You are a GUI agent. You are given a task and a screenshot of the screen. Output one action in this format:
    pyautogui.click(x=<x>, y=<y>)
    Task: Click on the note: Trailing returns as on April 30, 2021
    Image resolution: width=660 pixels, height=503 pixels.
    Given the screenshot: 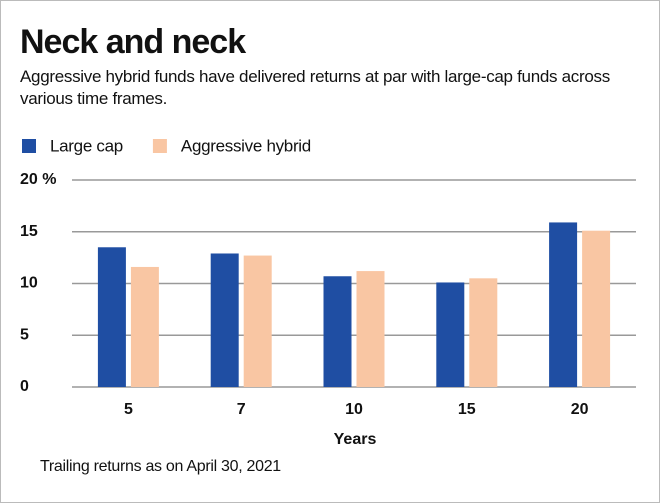 What is the action you would take?
    pyautogui.click(x=160, y=466)
    